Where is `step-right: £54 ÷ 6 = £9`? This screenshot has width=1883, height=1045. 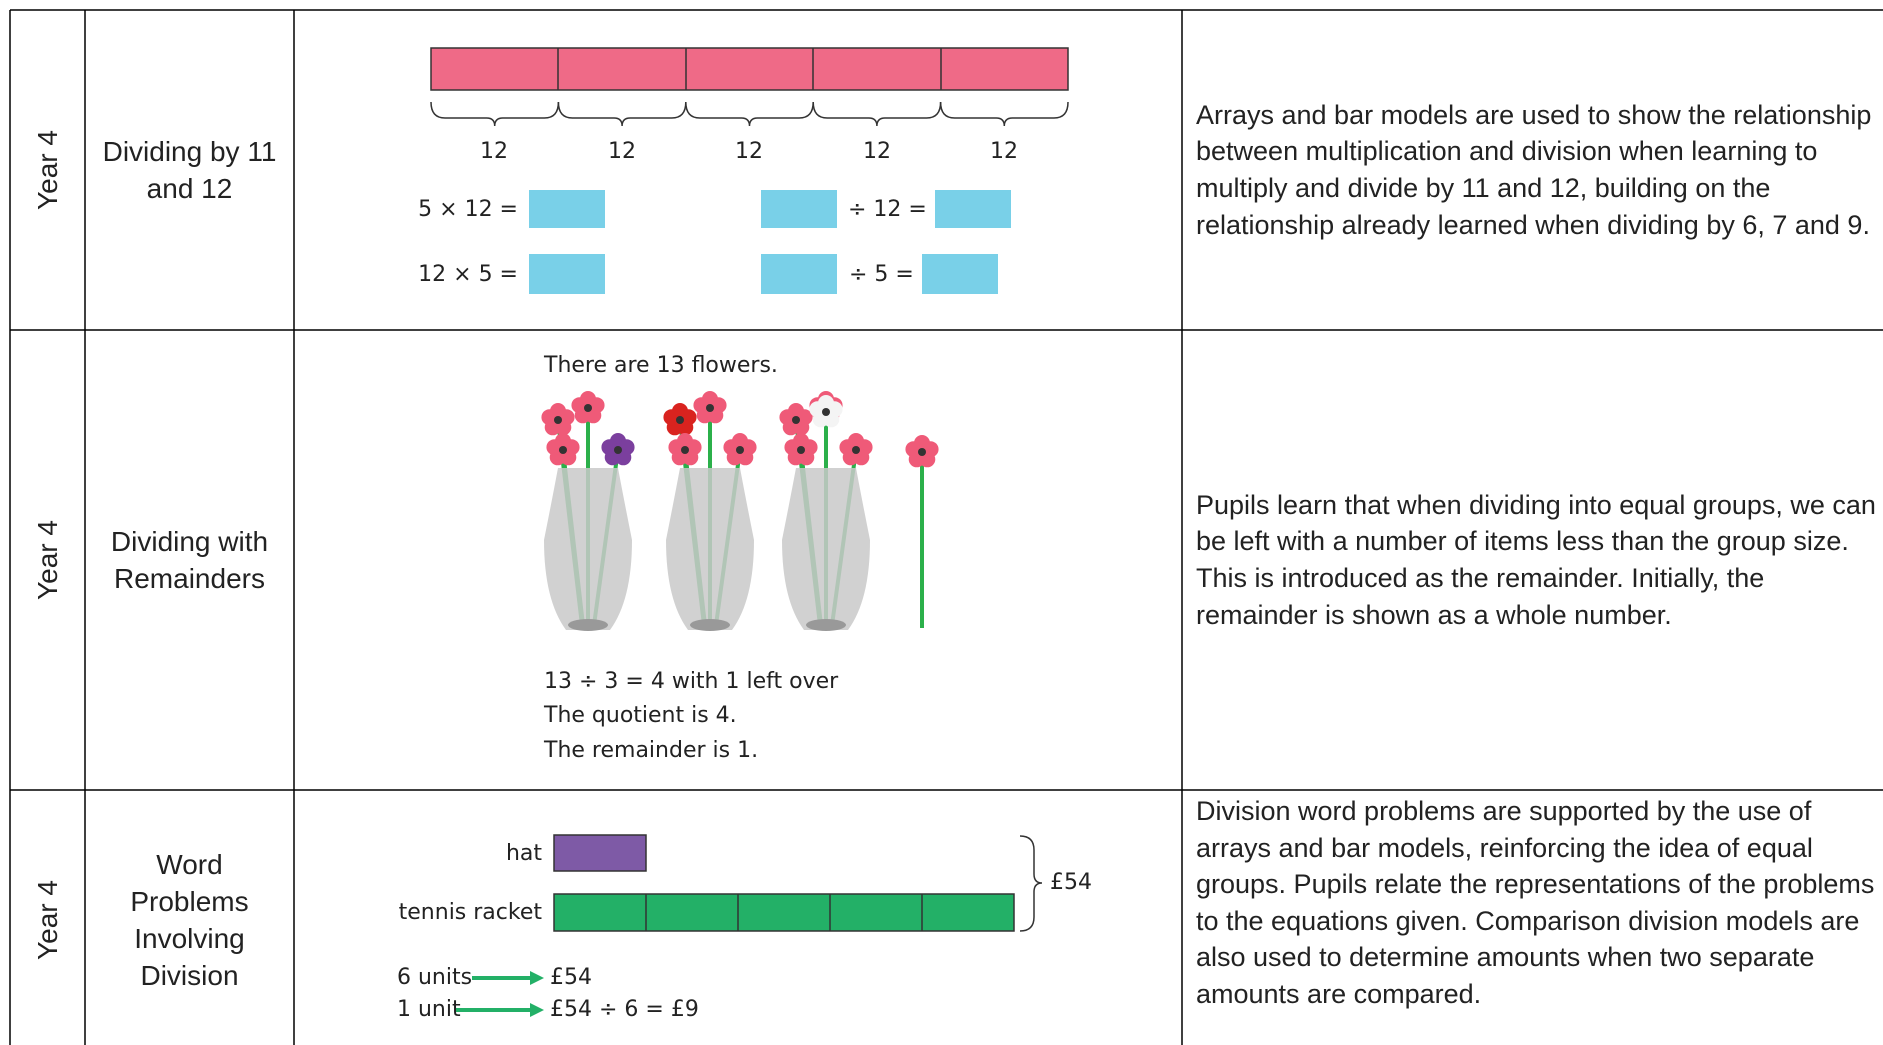
step-right: £54 ÷ 6 = £9 is located at coordinates (624, 1009).